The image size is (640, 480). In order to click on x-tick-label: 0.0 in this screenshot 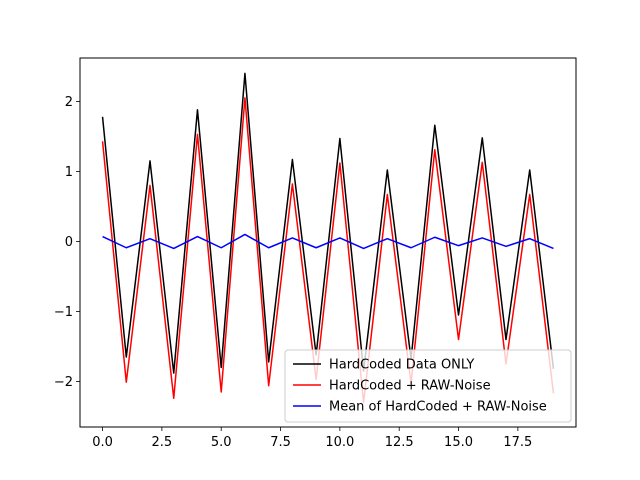, I will do `click(102, 442)`.